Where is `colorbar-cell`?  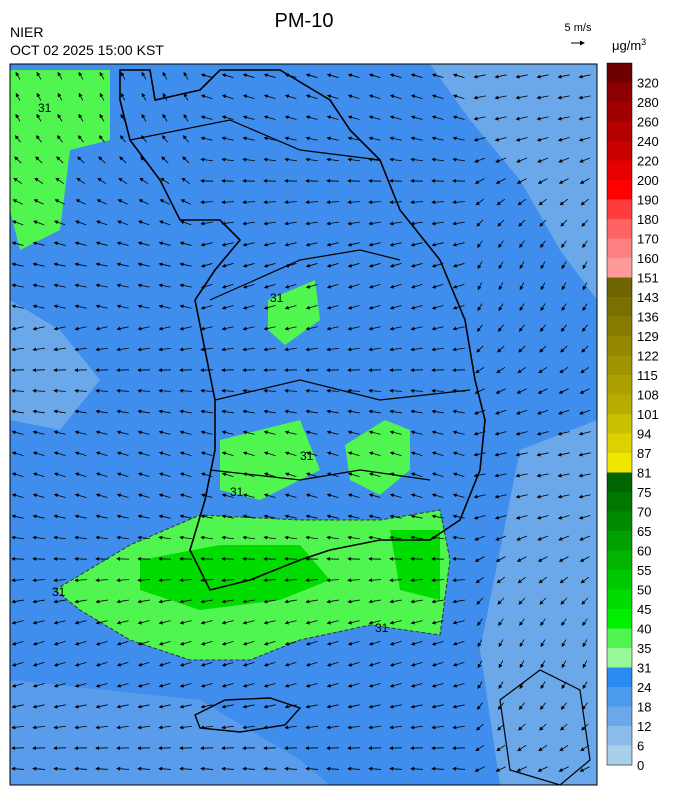
colorbar-cell is located at coordinates (619, 92).